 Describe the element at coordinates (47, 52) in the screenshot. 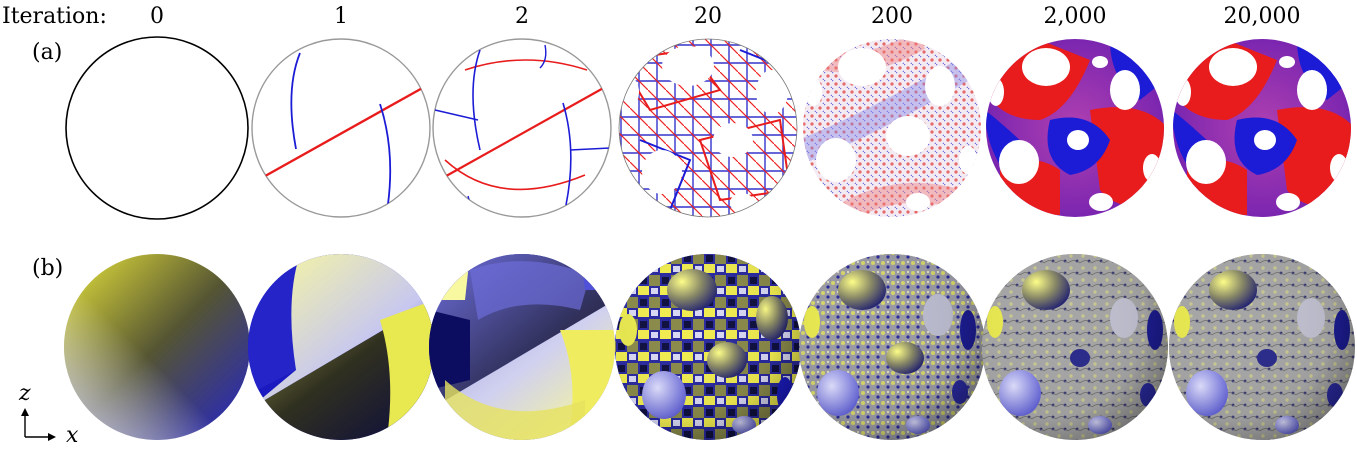

I see `row-label-a: (a)` at that location.